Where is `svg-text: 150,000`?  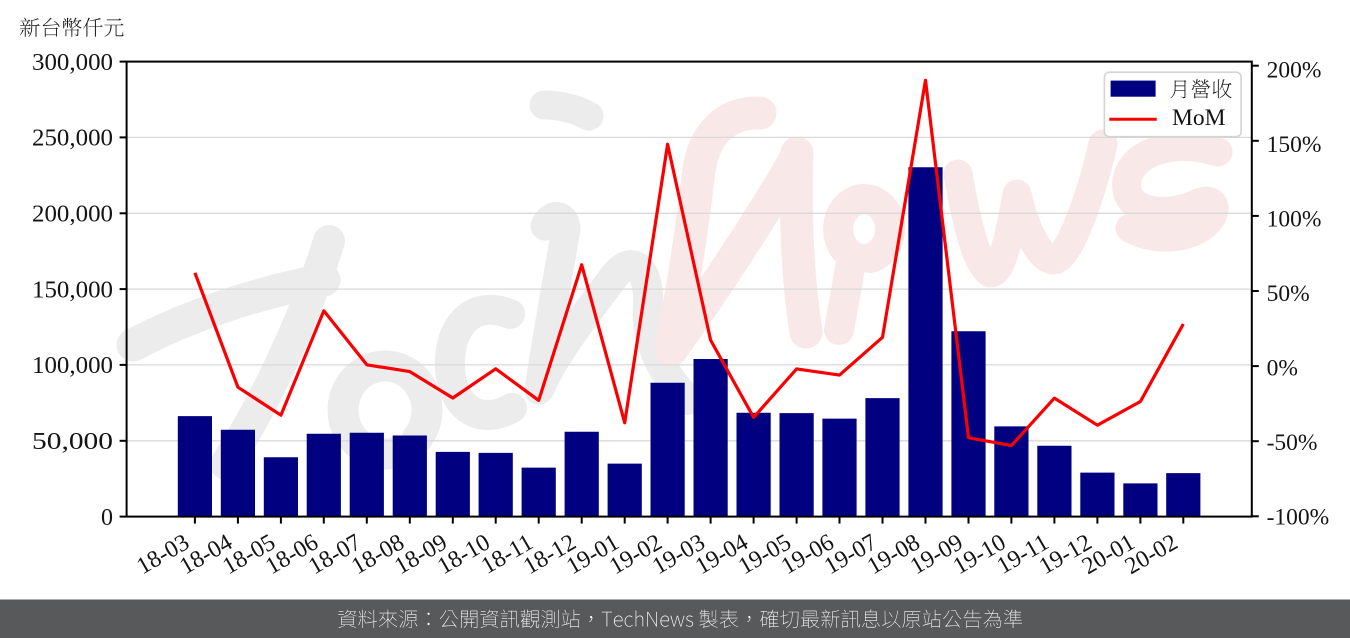 svg-text: 150,000 is located at coordinates (72, 290).